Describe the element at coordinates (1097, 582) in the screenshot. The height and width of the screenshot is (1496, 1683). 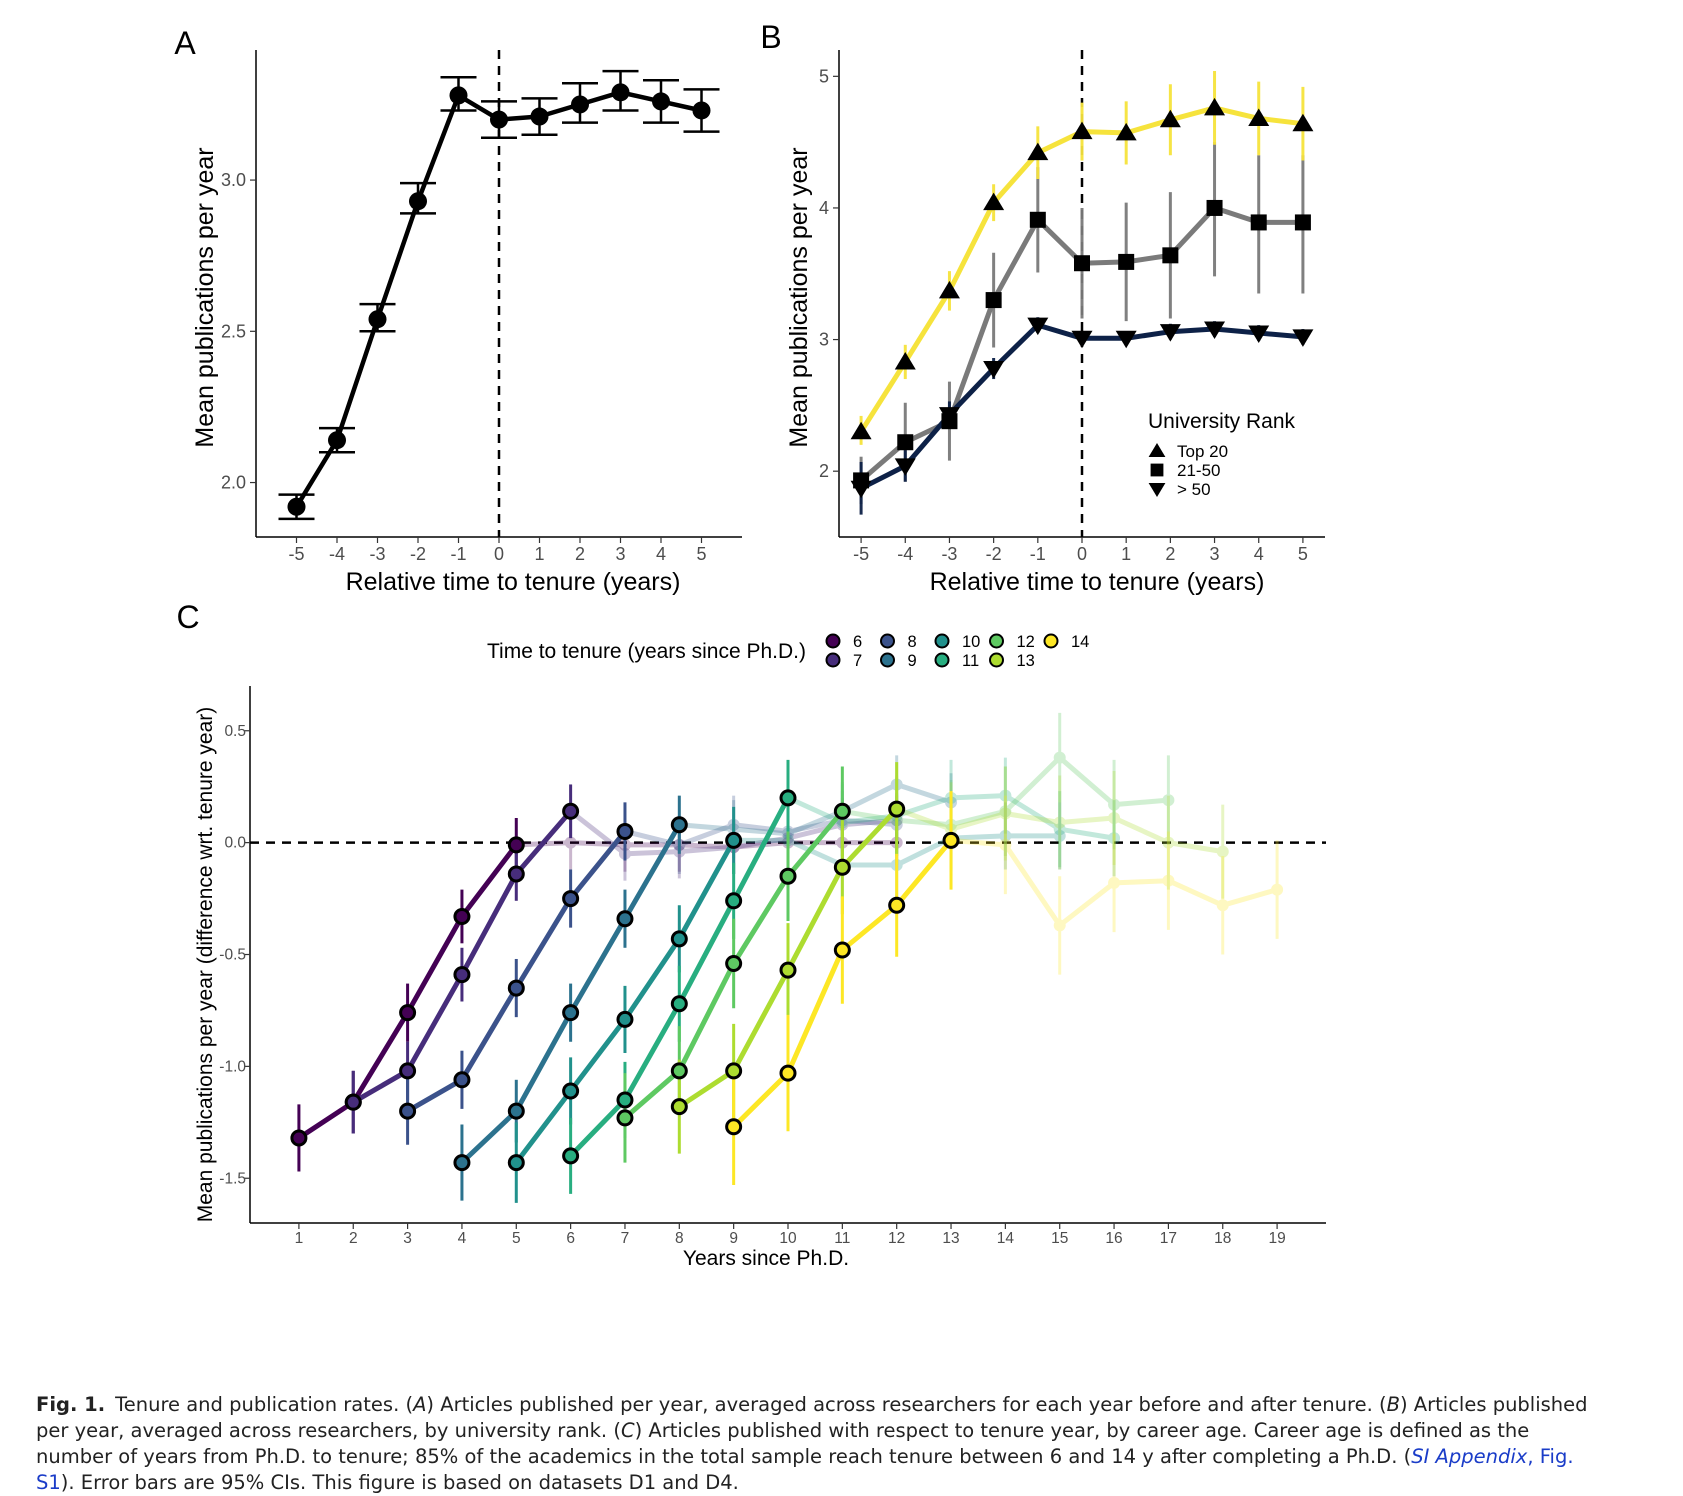
I see `panel-b-x-axis-title: Relative time to tenure (years)` at that location.